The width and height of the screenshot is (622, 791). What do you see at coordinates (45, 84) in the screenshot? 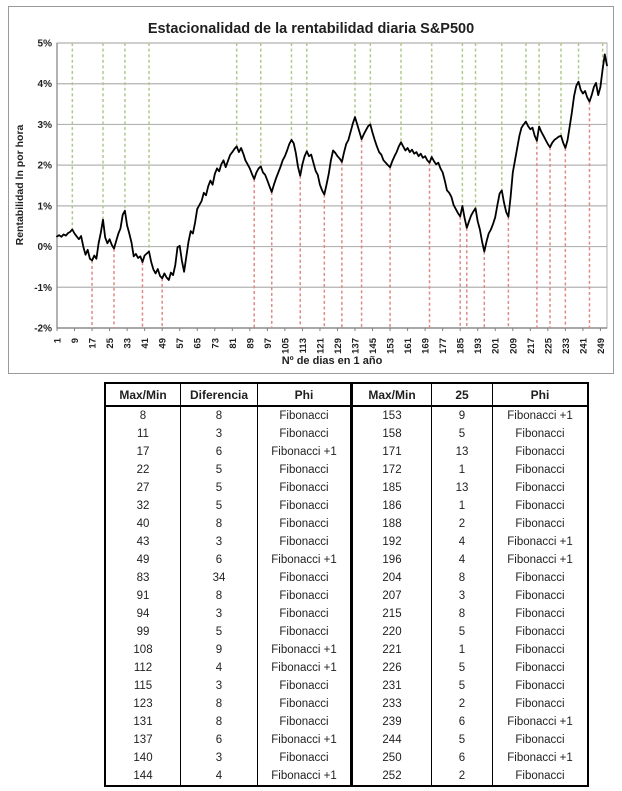
I see `y-tick-label: 4%` at bounding box center [45, 84].